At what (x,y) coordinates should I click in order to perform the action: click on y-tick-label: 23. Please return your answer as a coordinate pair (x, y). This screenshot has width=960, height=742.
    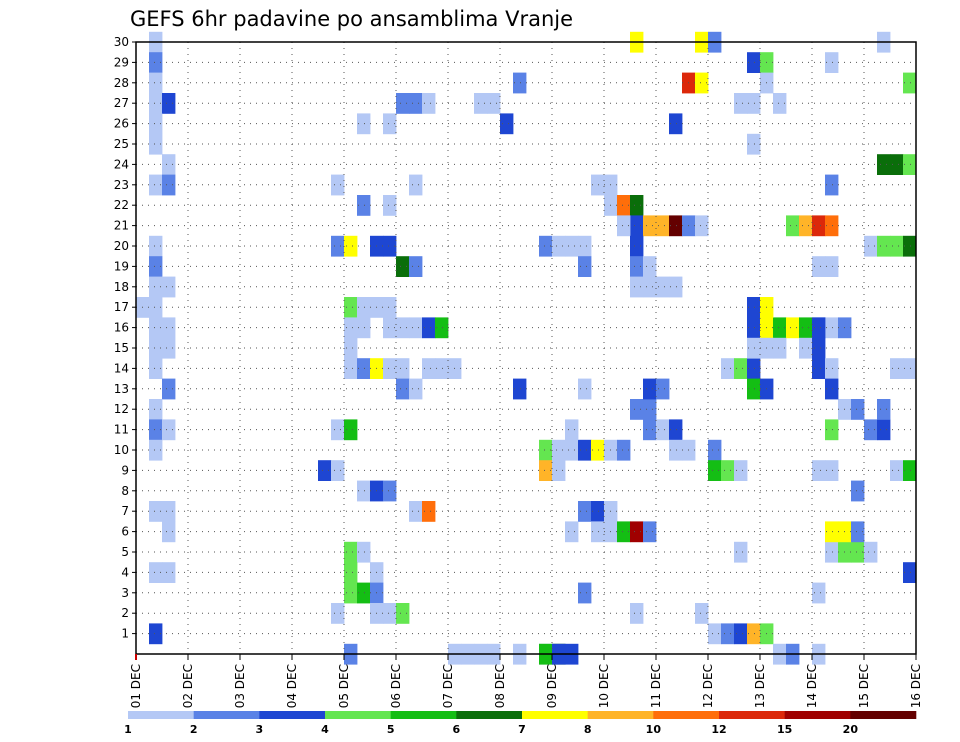
    Looking at the image, I should click on (121, 185).